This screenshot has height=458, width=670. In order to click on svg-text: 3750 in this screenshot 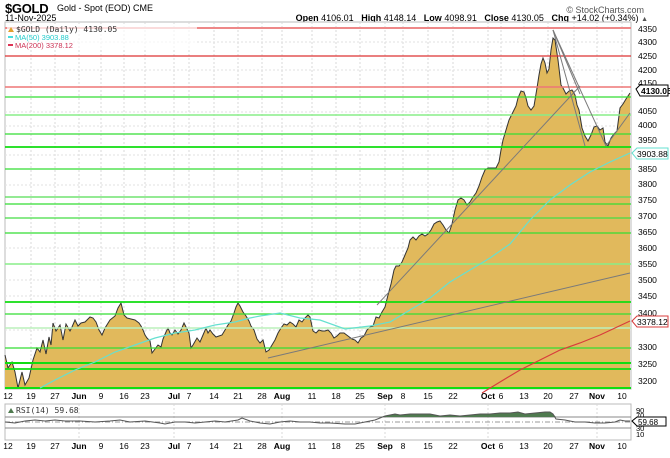, I will do `click(647, 200)`.